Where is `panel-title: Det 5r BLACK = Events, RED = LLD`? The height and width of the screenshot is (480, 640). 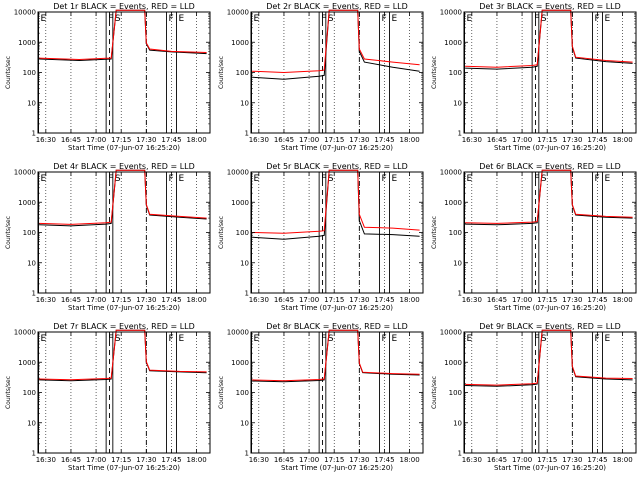 panel-title: Det 5r BLACK = Events, RED = LLD is located at coordinates (337, 166).